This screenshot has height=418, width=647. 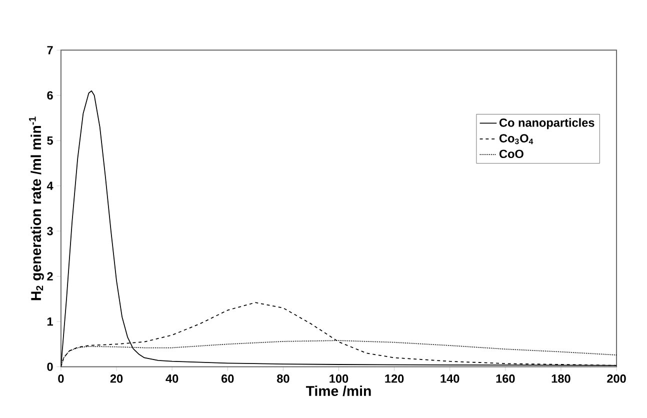 What do you see at coordinates (505, 378) in the screenshot?
I see `x-tick-label: 160` at bounding box center [505, 378].